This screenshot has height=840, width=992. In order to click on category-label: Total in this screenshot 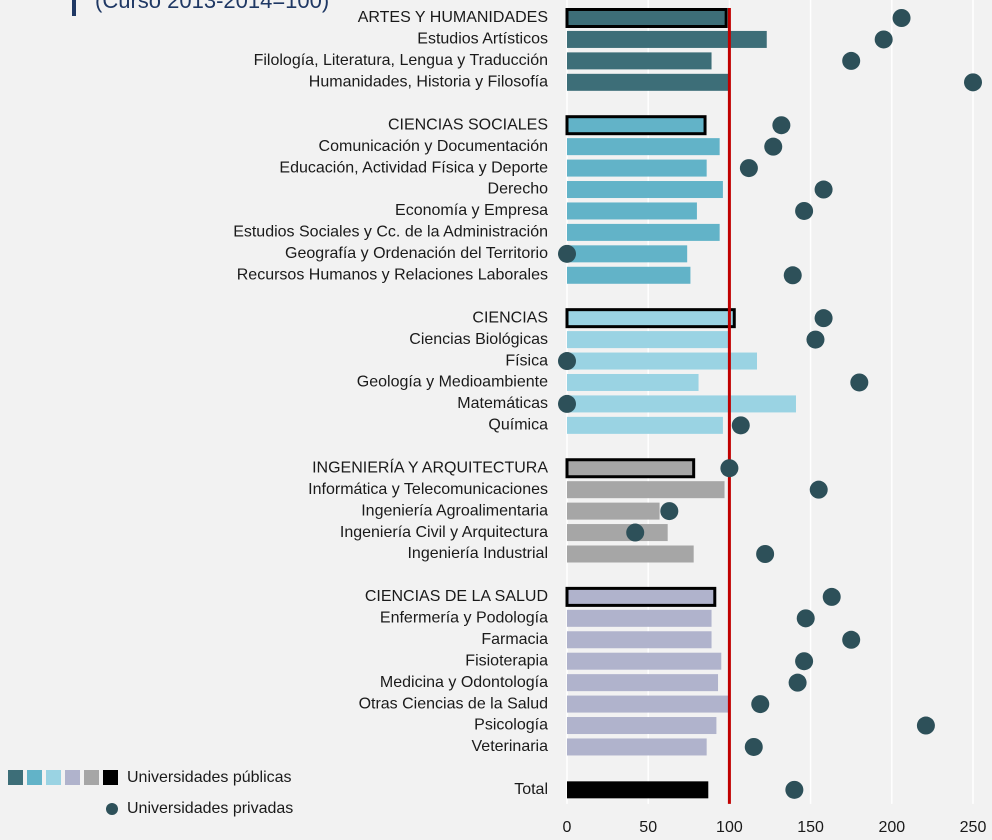, I will do `click(531, 789)`.